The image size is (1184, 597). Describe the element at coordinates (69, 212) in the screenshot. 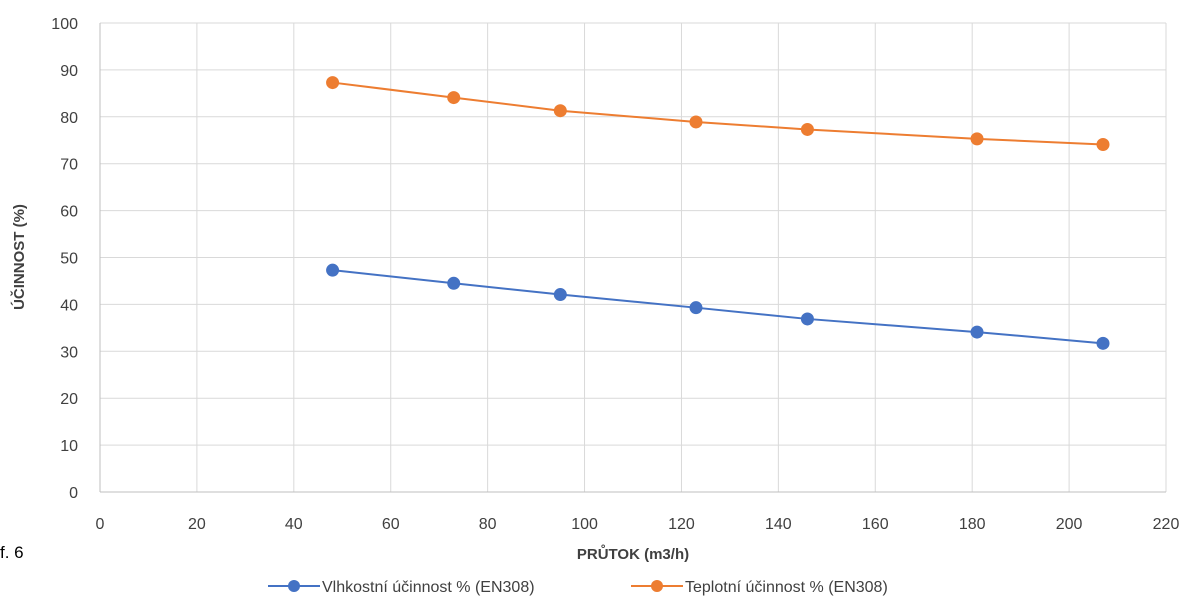

I see `y-tick-label: 60` at that location.